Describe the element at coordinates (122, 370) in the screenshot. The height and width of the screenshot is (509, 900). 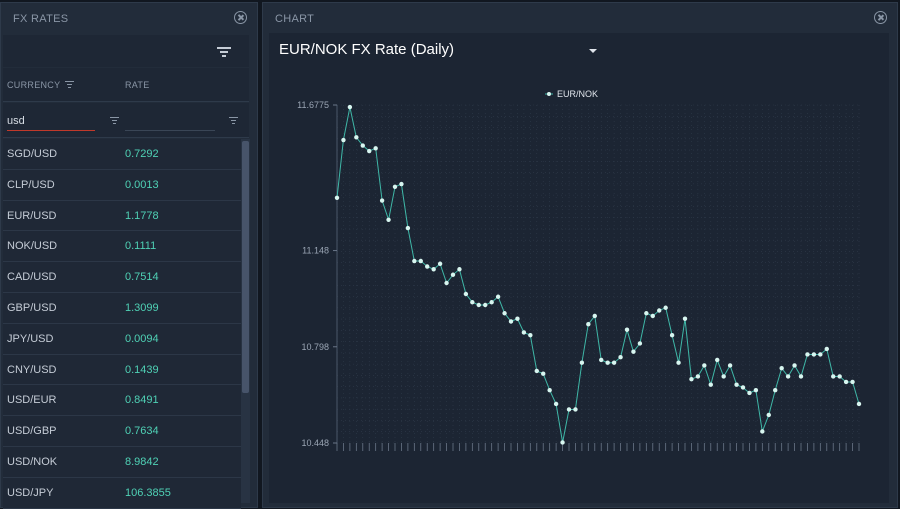
I see `table-row: CNY/USD 0.1439` at that location.